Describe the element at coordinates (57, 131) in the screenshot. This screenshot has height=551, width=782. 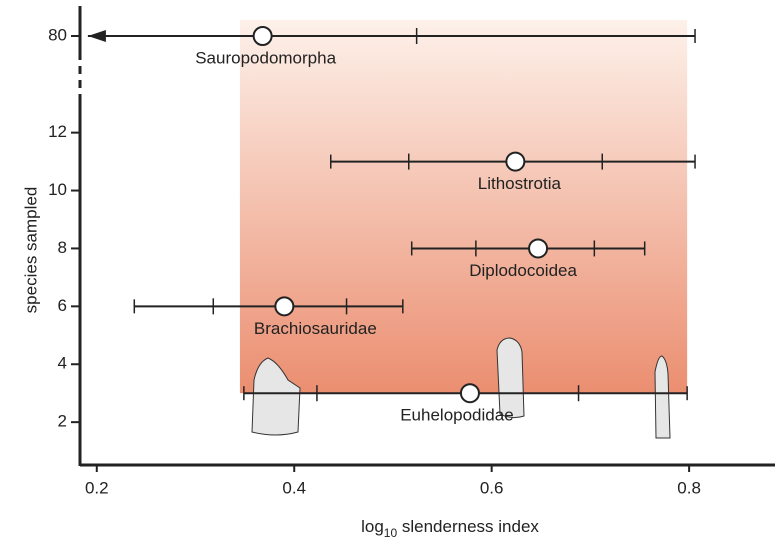
I see `y-tick-label: 12` at that location.